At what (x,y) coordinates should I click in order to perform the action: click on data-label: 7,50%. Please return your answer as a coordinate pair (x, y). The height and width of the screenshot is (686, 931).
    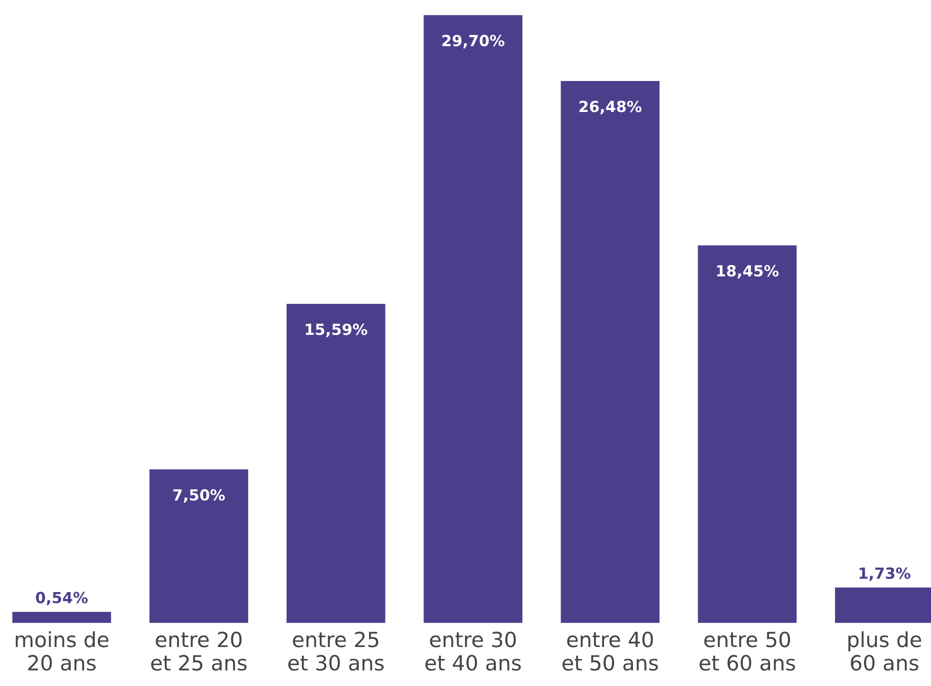
    Looking at the image, I should click on (199, 496).